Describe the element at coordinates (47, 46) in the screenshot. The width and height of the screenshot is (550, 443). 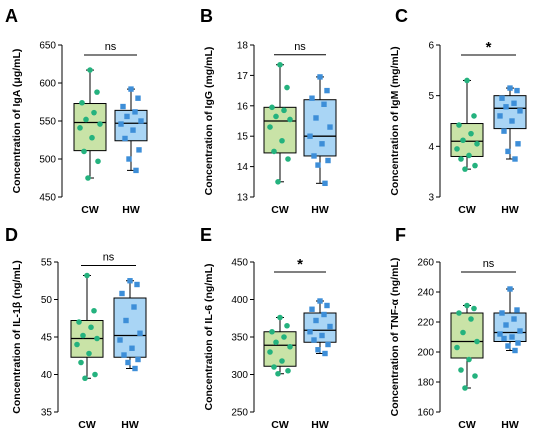
I see `y-tick-label: 650` at that location.